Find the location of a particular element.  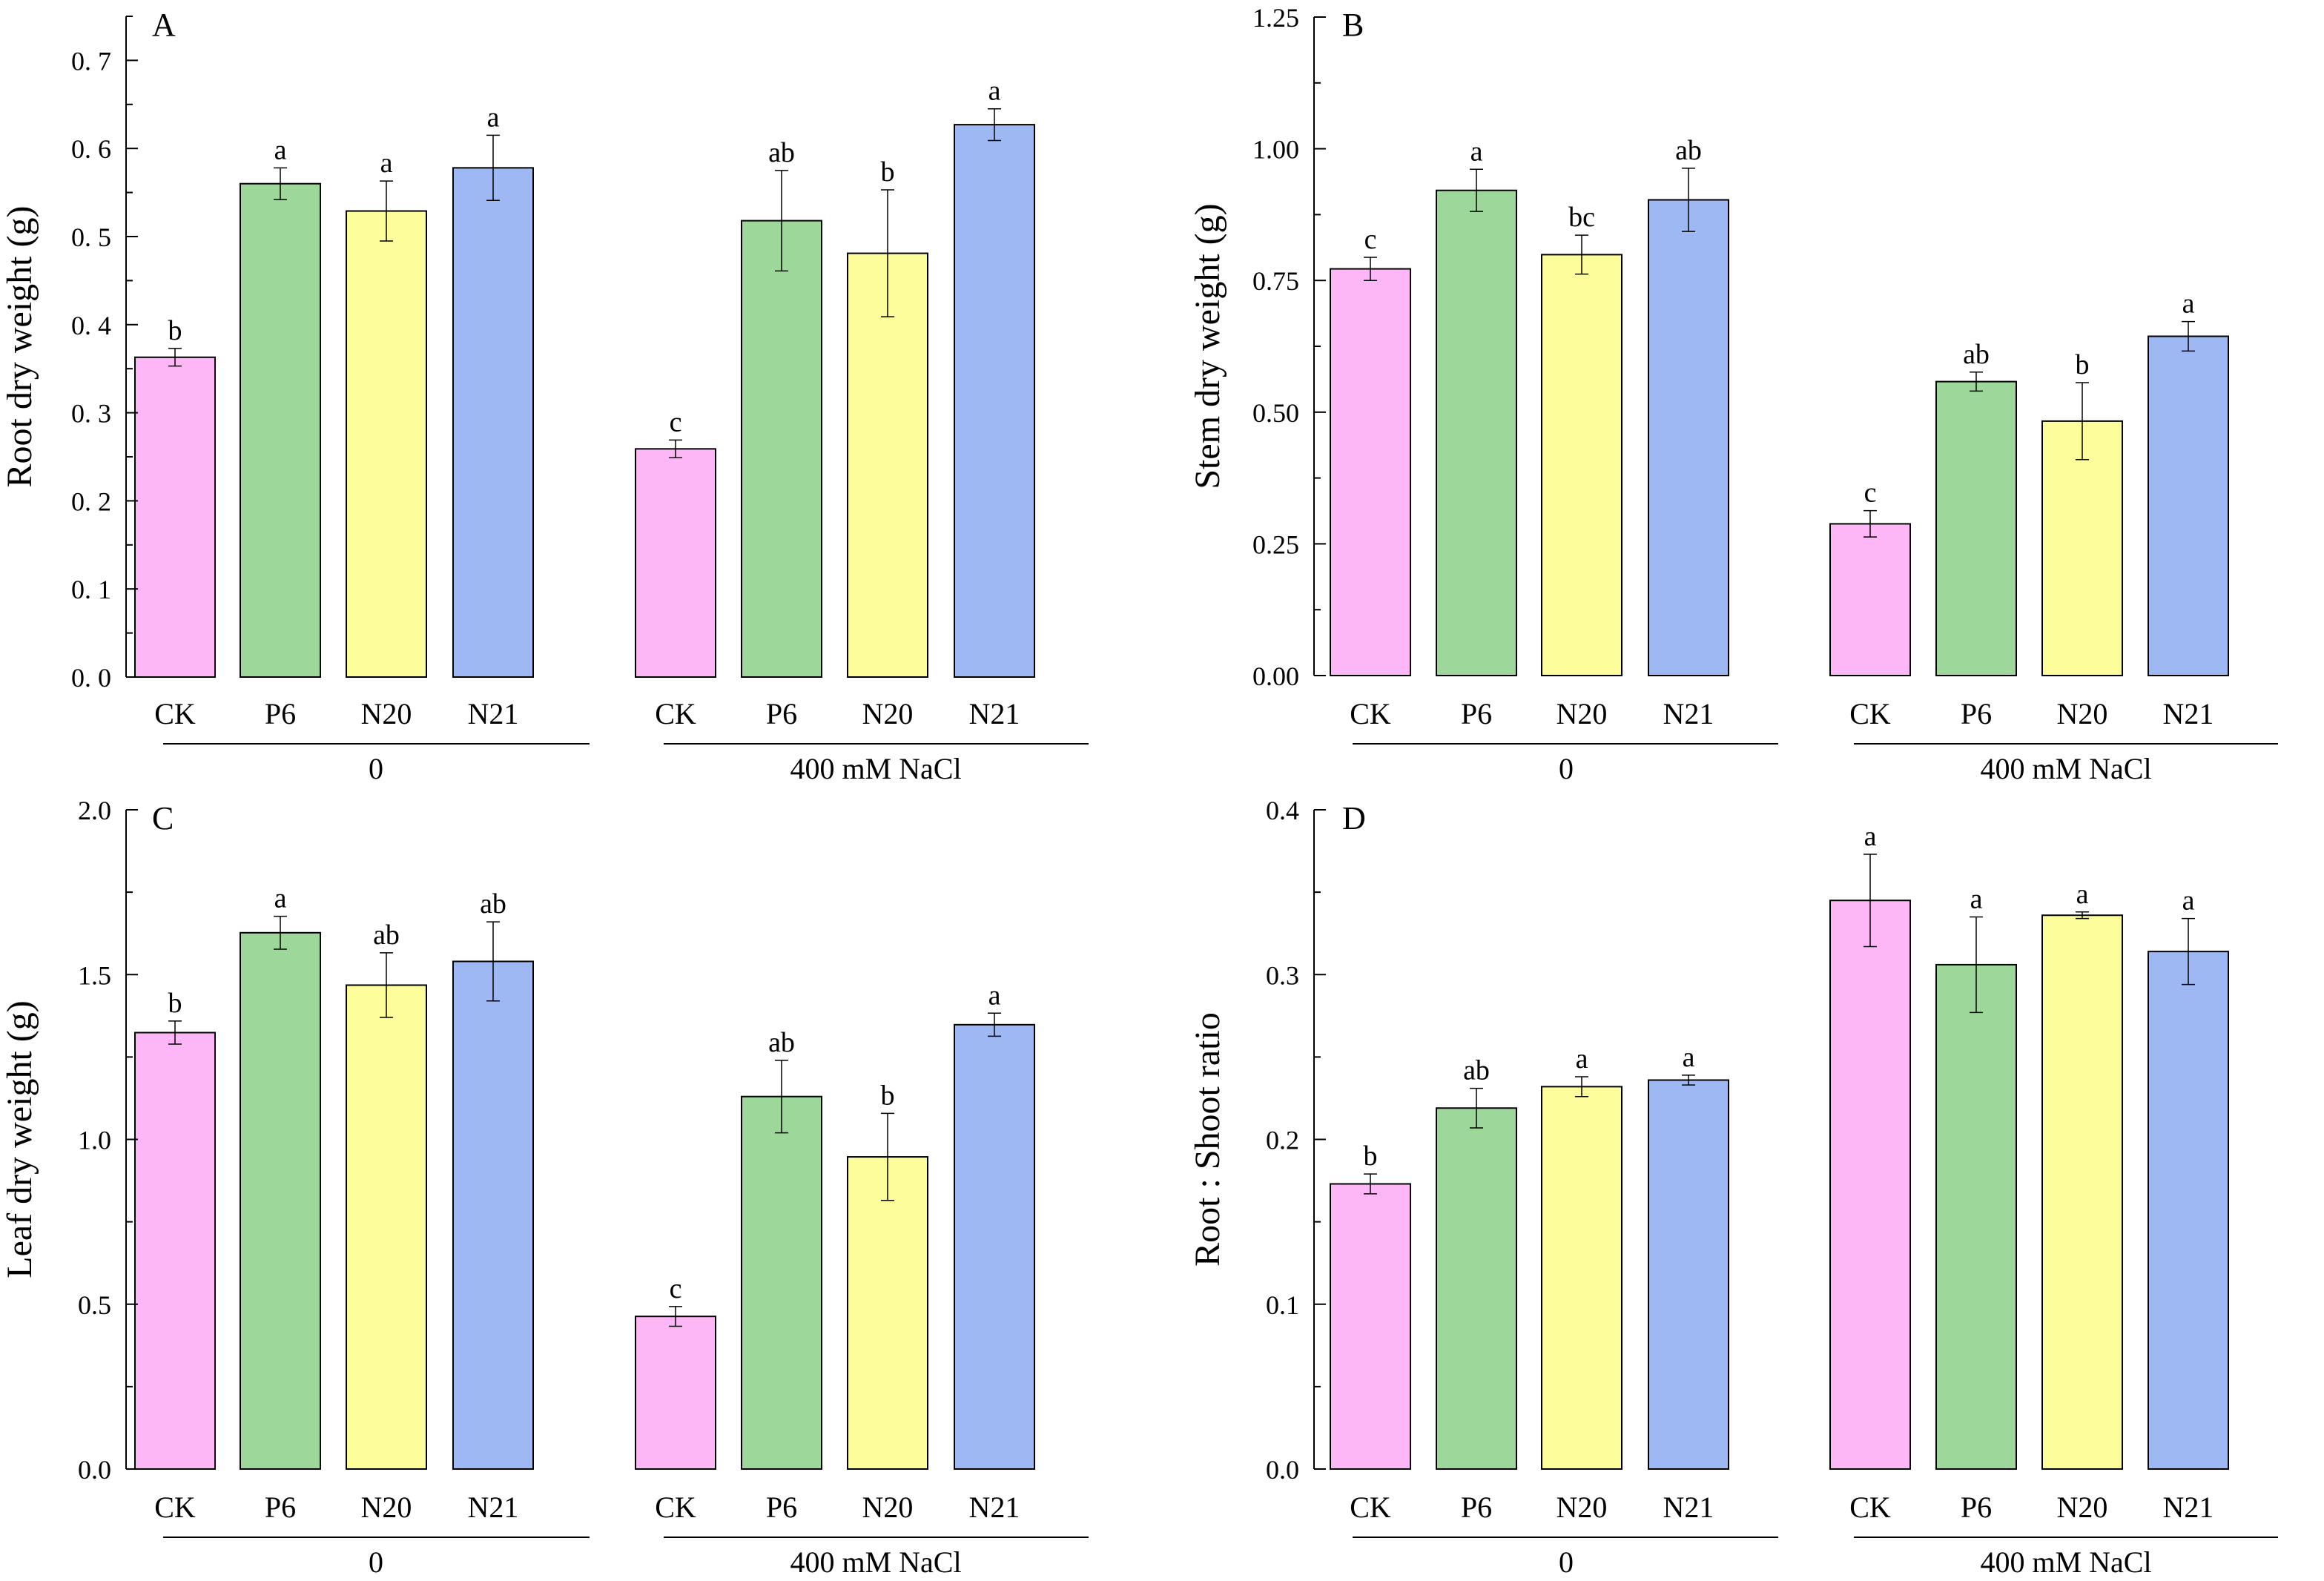

y-tick-label-1: 0. 1 is located at coordinates (91, 589).